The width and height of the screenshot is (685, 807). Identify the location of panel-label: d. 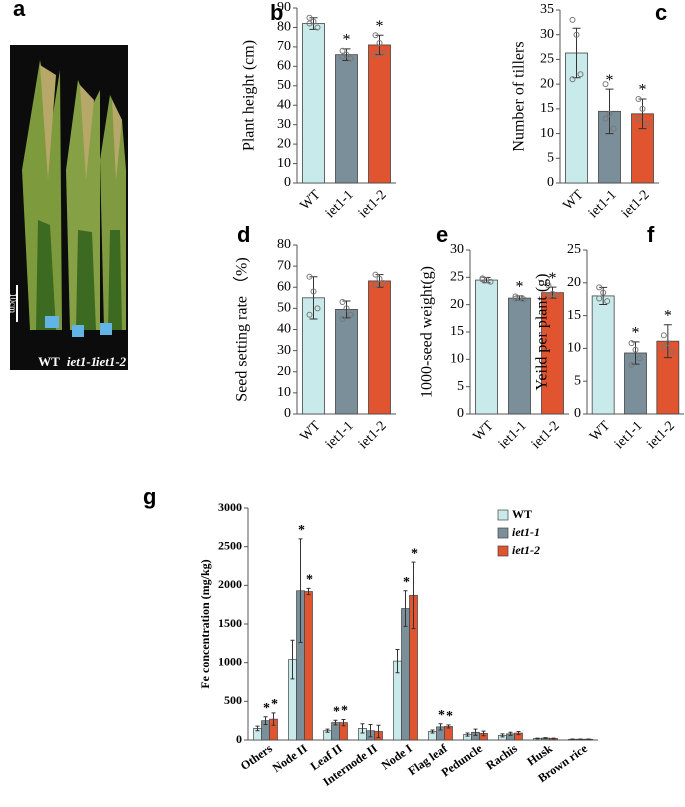
(243, 234).